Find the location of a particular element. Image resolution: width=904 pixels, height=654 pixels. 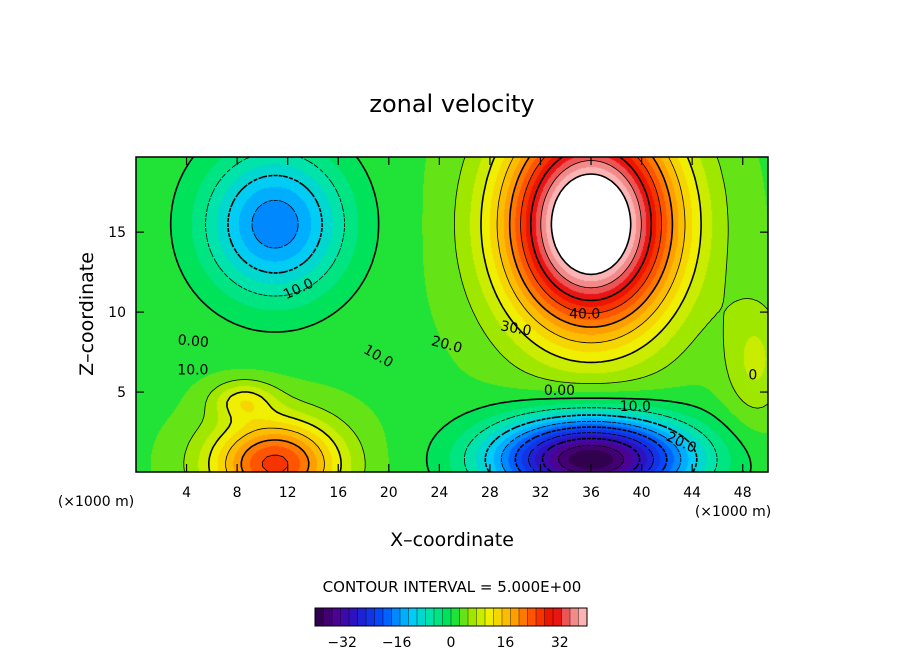

colorbar-tick-label: 32 is located at coordinates (560, 643).